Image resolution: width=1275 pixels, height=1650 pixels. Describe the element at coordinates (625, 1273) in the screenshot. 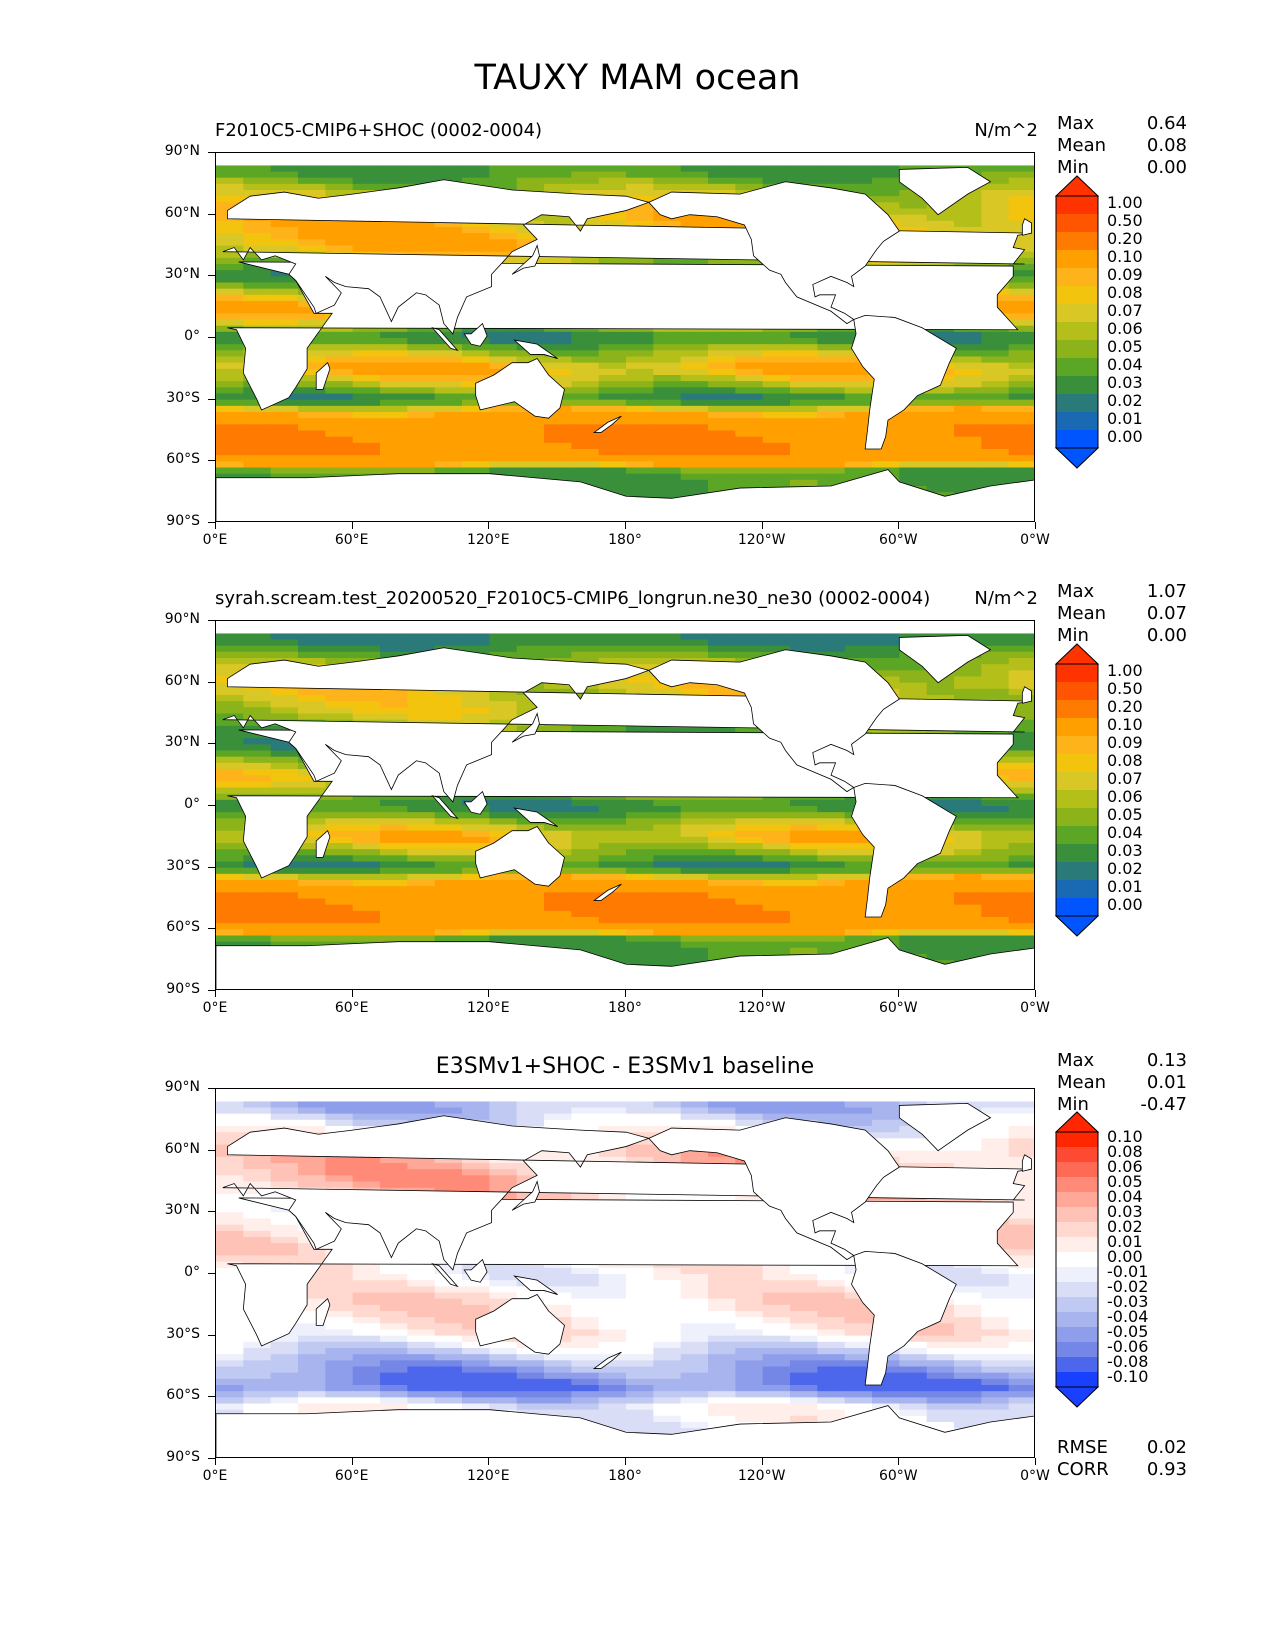

I see `map-svg` at that location.